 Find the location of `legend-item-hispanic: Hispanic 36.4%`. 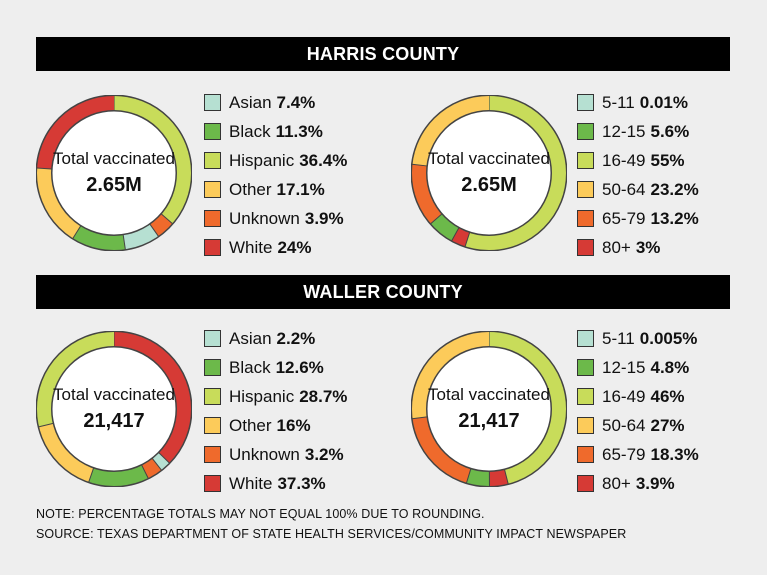

legend-item-hispanic: Hispanic 36.4% is located at coordinates (275, 160).